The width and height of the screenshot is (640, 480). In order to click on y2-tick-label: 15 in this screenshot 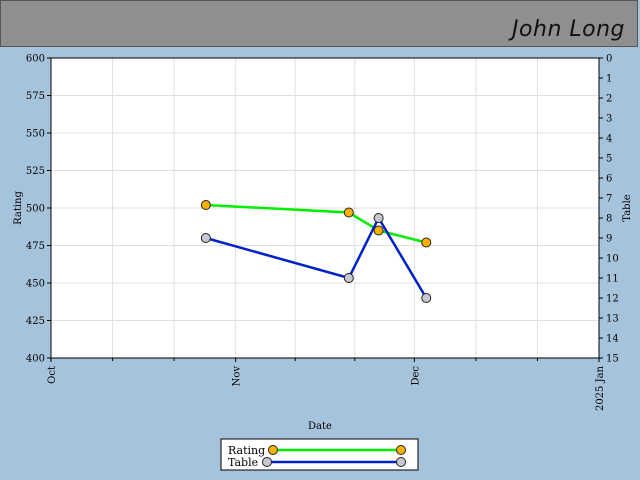, I will do `click(612, 359)`.